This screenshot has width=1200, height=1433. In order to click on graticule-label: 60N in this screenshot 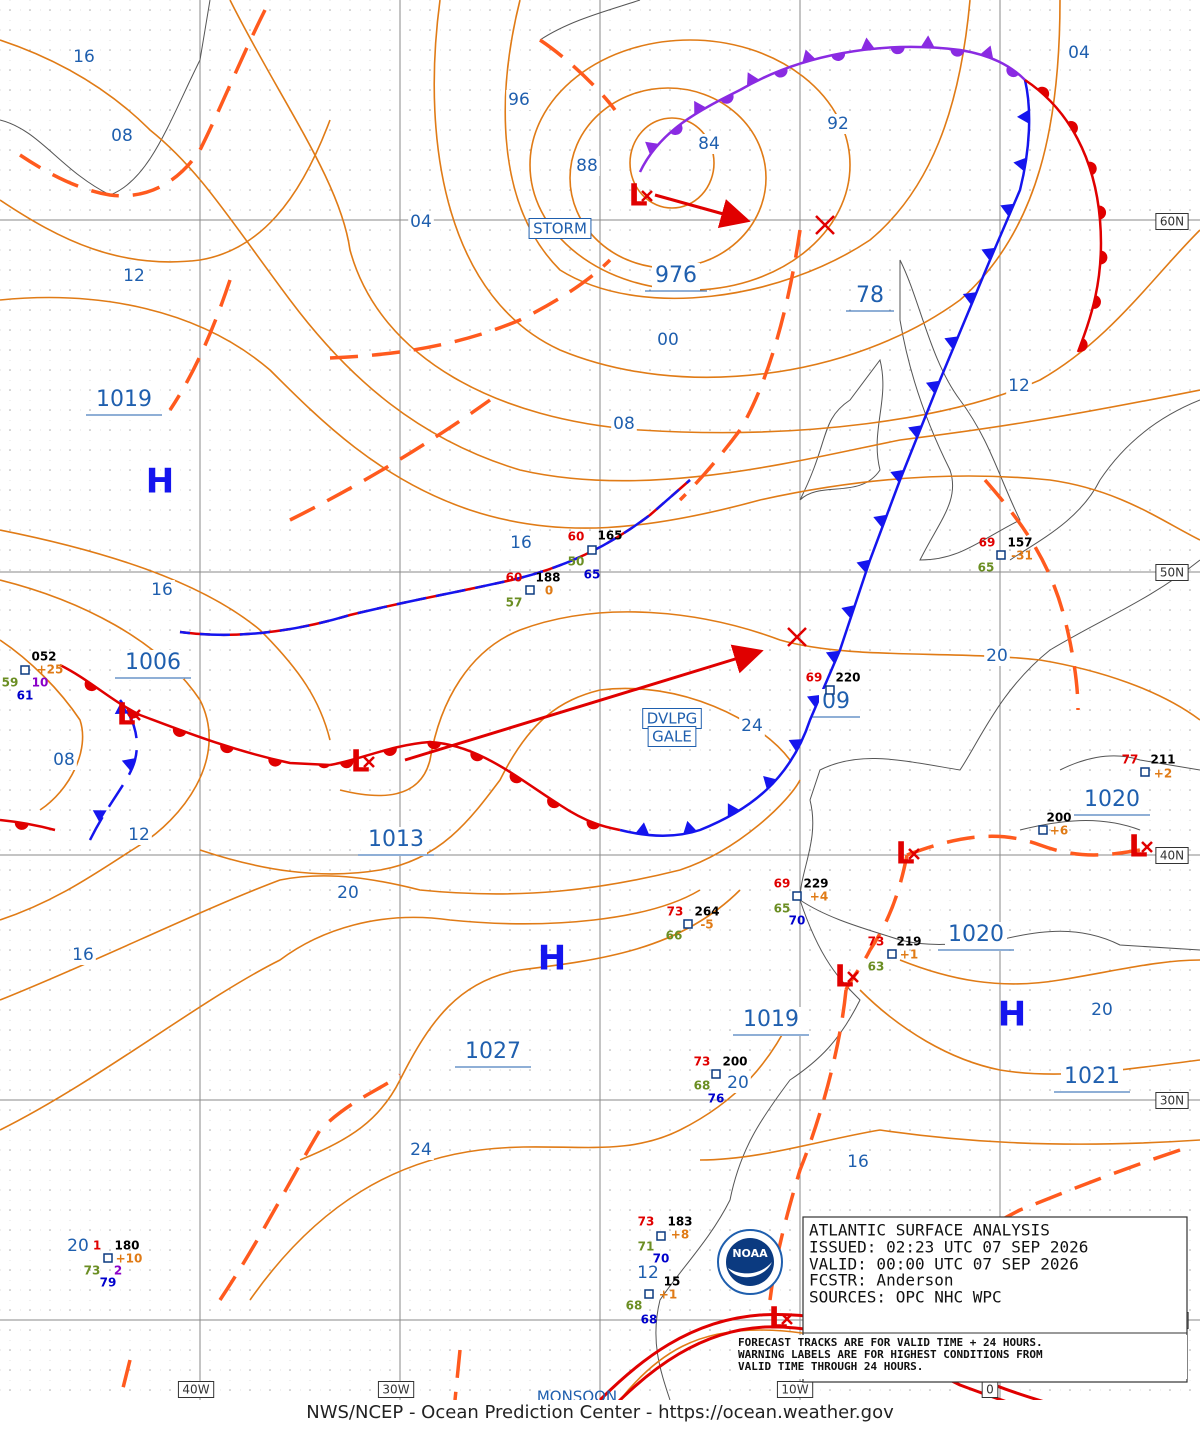, I will do `click(1172, 222)`.